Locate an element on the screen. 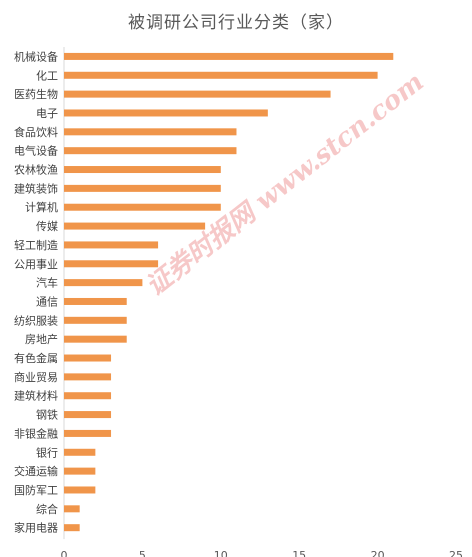 This screenshot has height=557, width=472. category-label: 银行 is located at coordinates (47, 452).